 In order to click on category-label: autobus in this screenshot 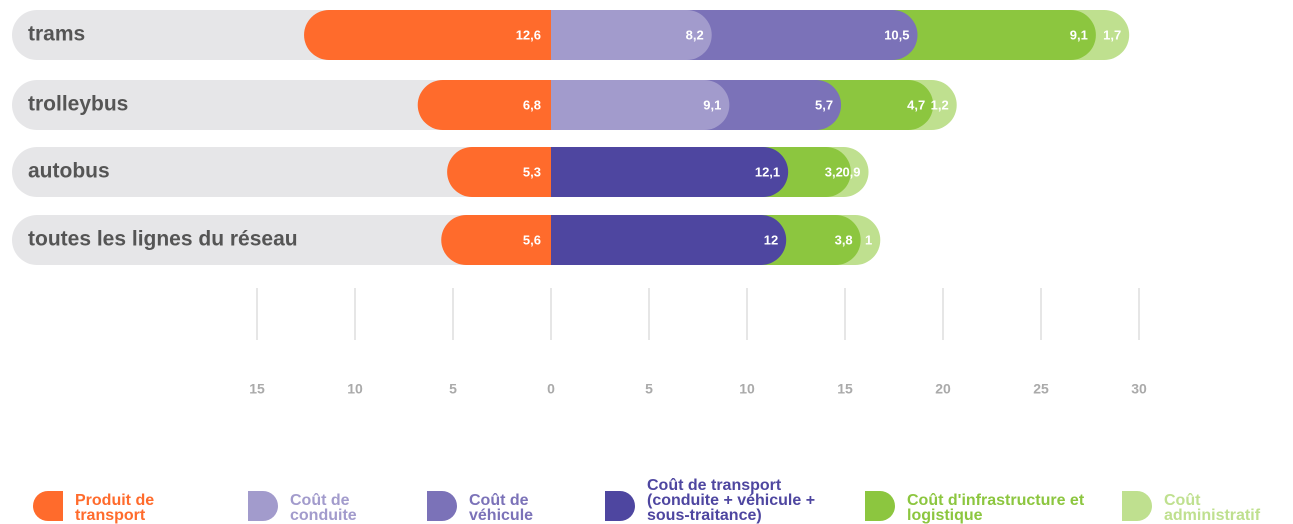, I will do `click(69, 171)`.